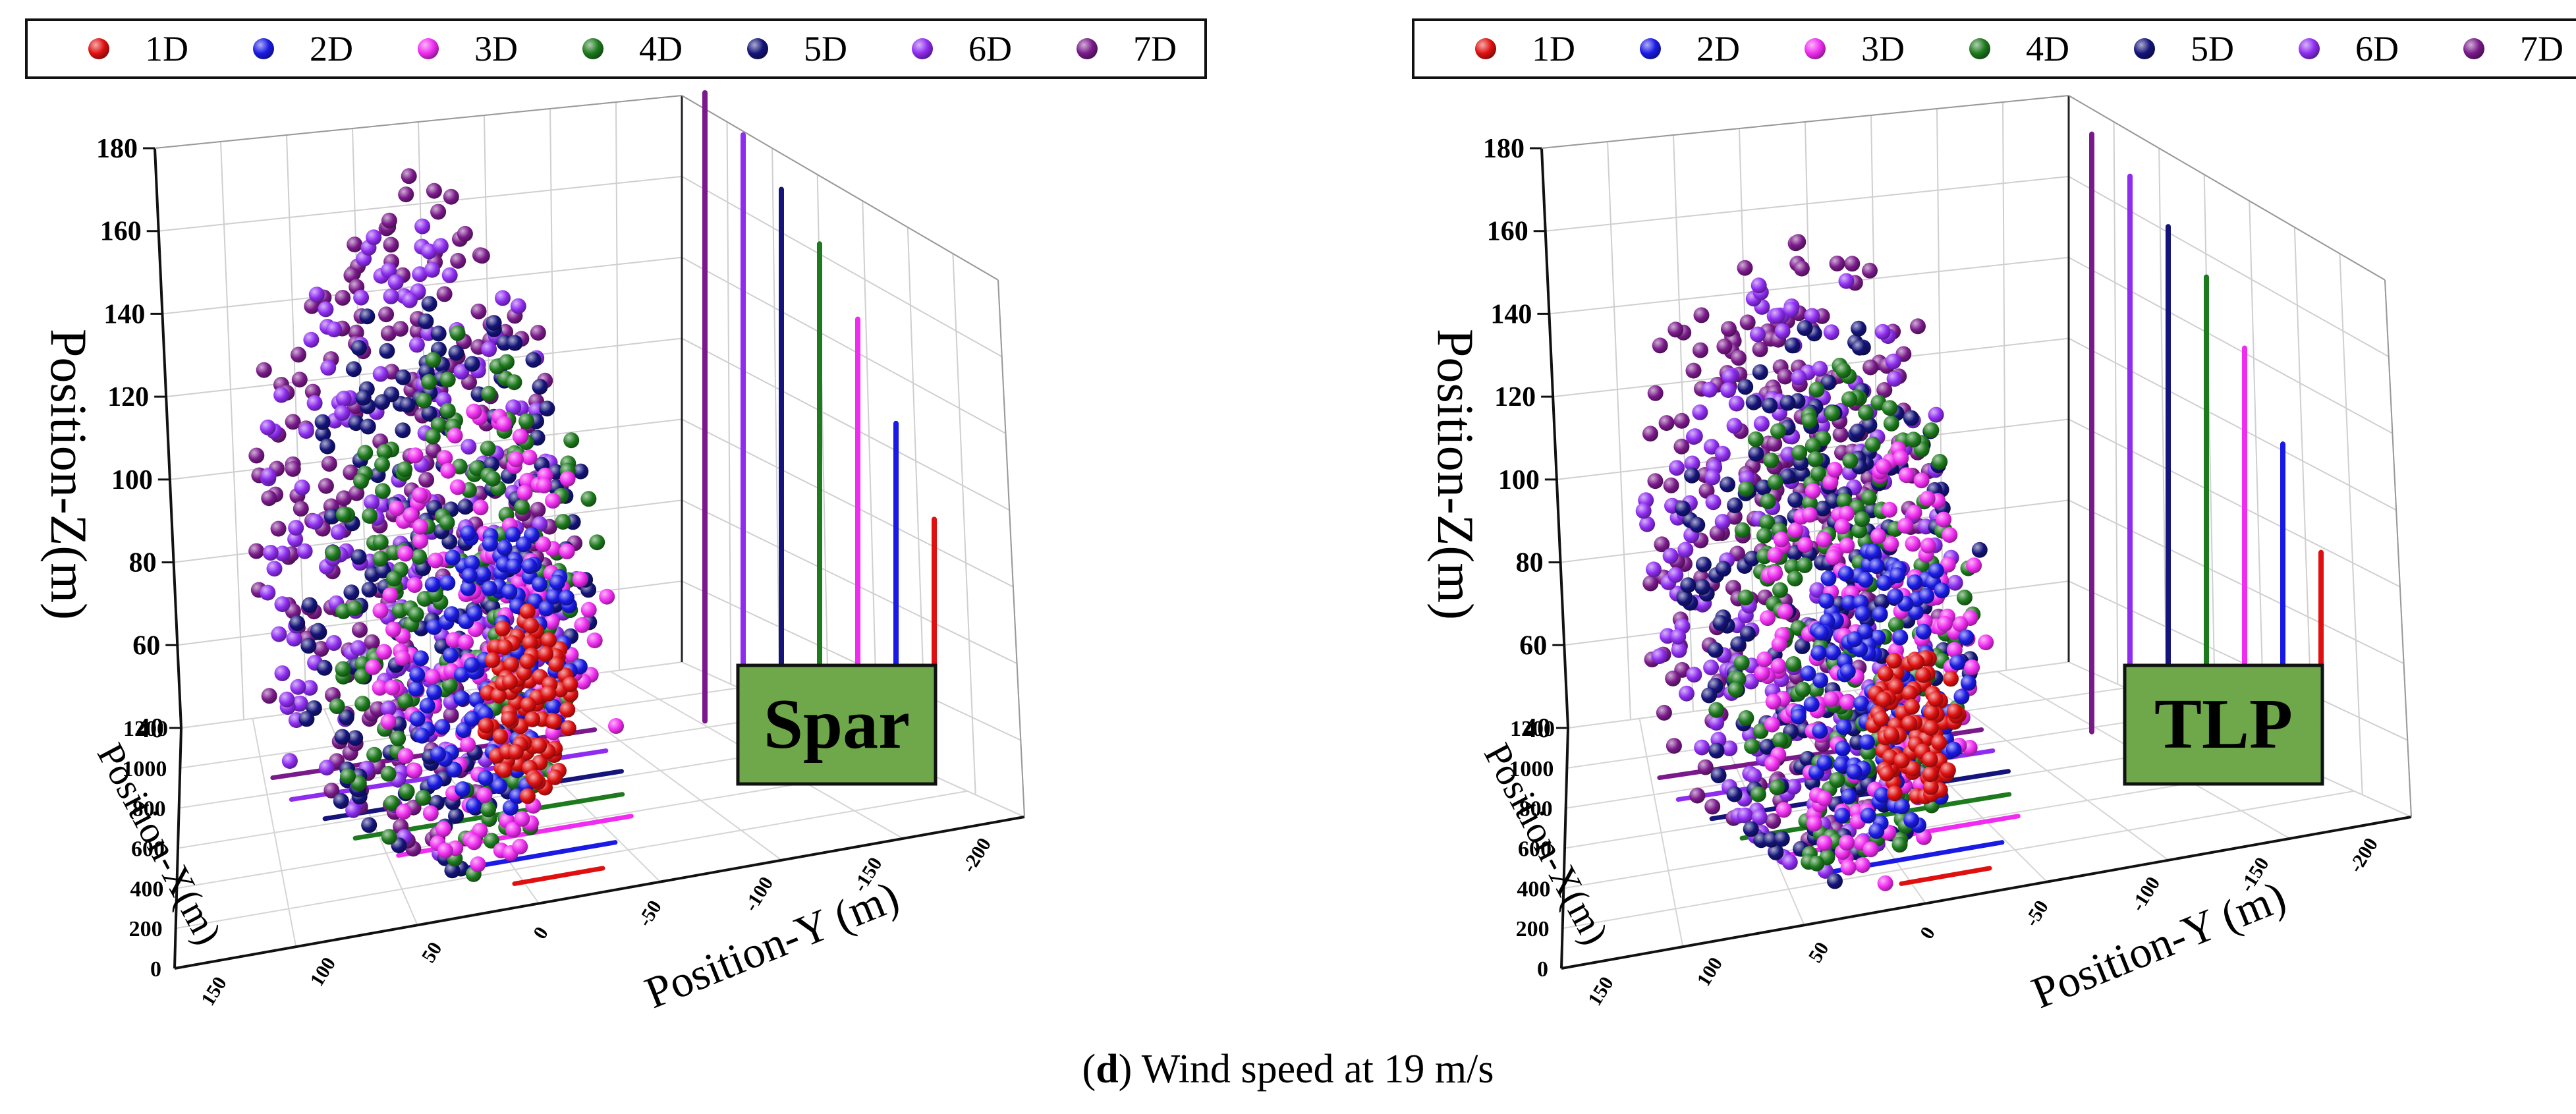 This screenshot has width=2576, height=1114. I want to click on z-tick-label: 100, so click(1519, 480).